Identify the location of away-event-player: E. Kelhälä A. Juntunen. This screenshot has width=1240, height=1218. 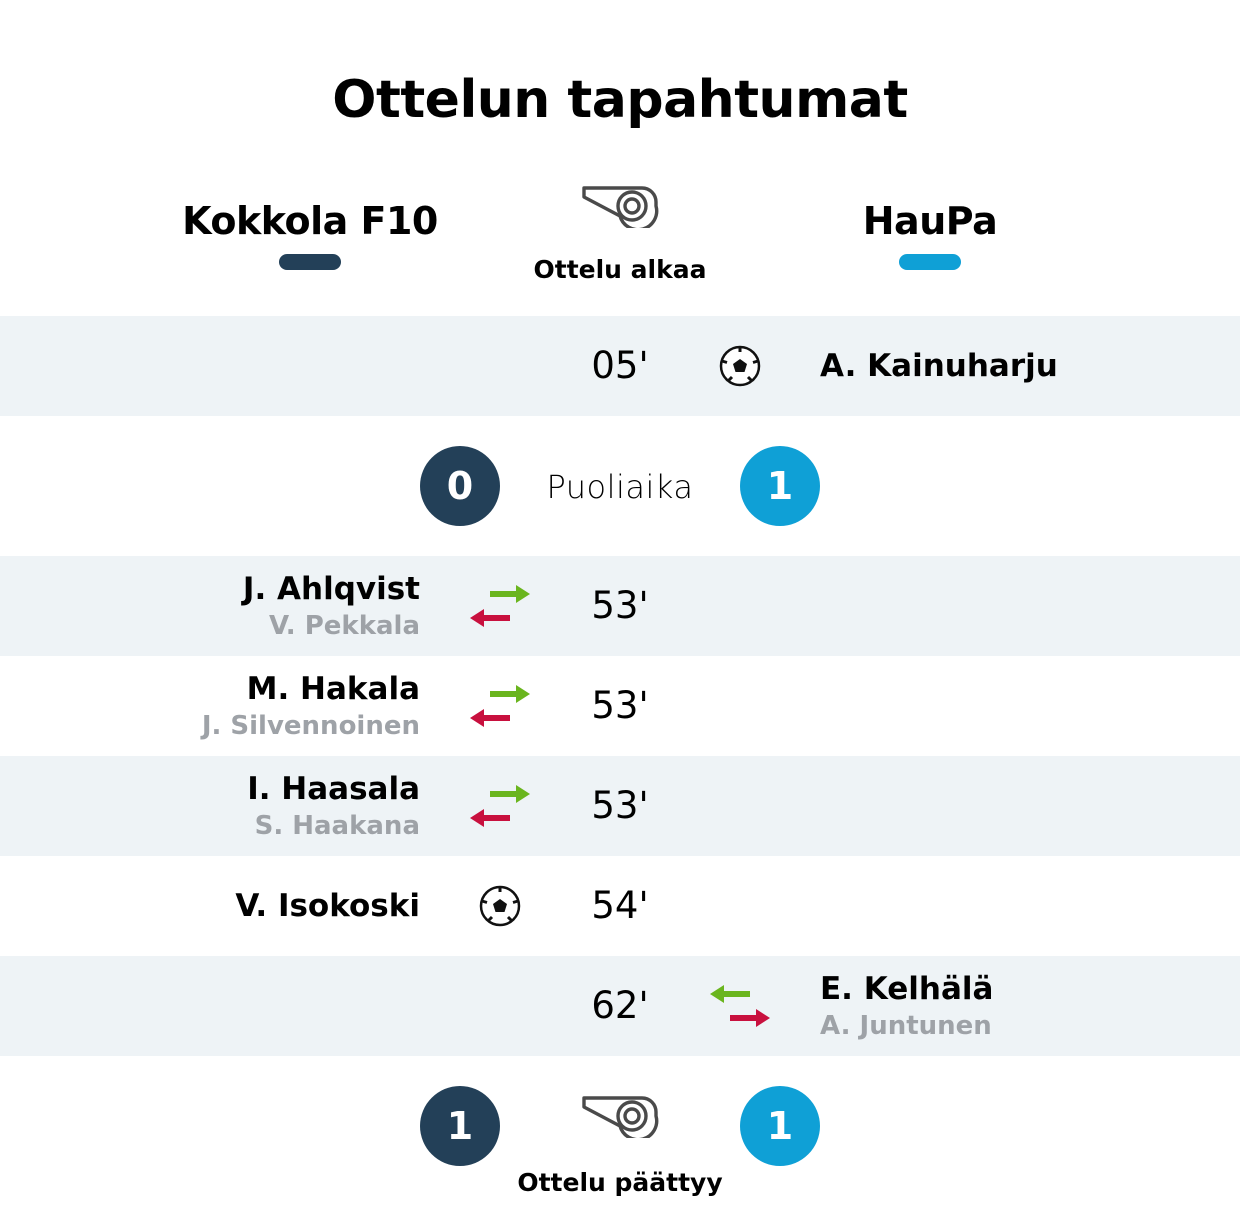
(970, 1006).